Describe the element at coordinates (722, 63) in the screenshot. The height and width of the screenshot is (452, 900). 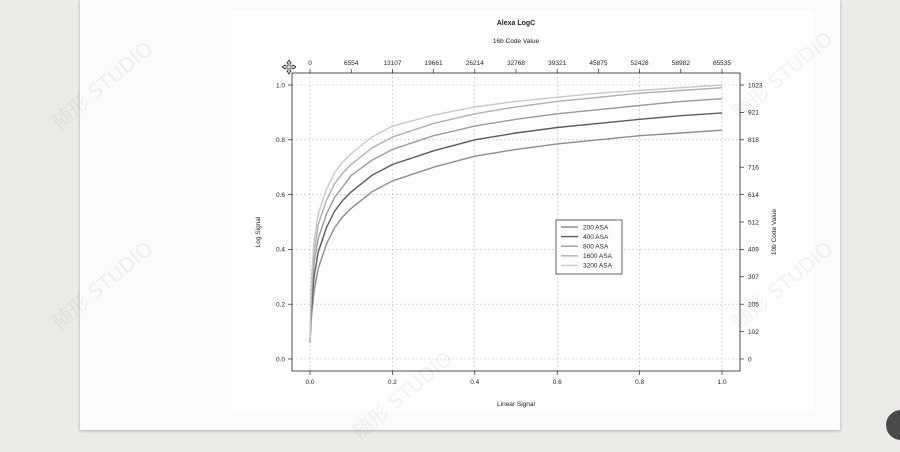
I see `top-tick-label: 65535` at that location.